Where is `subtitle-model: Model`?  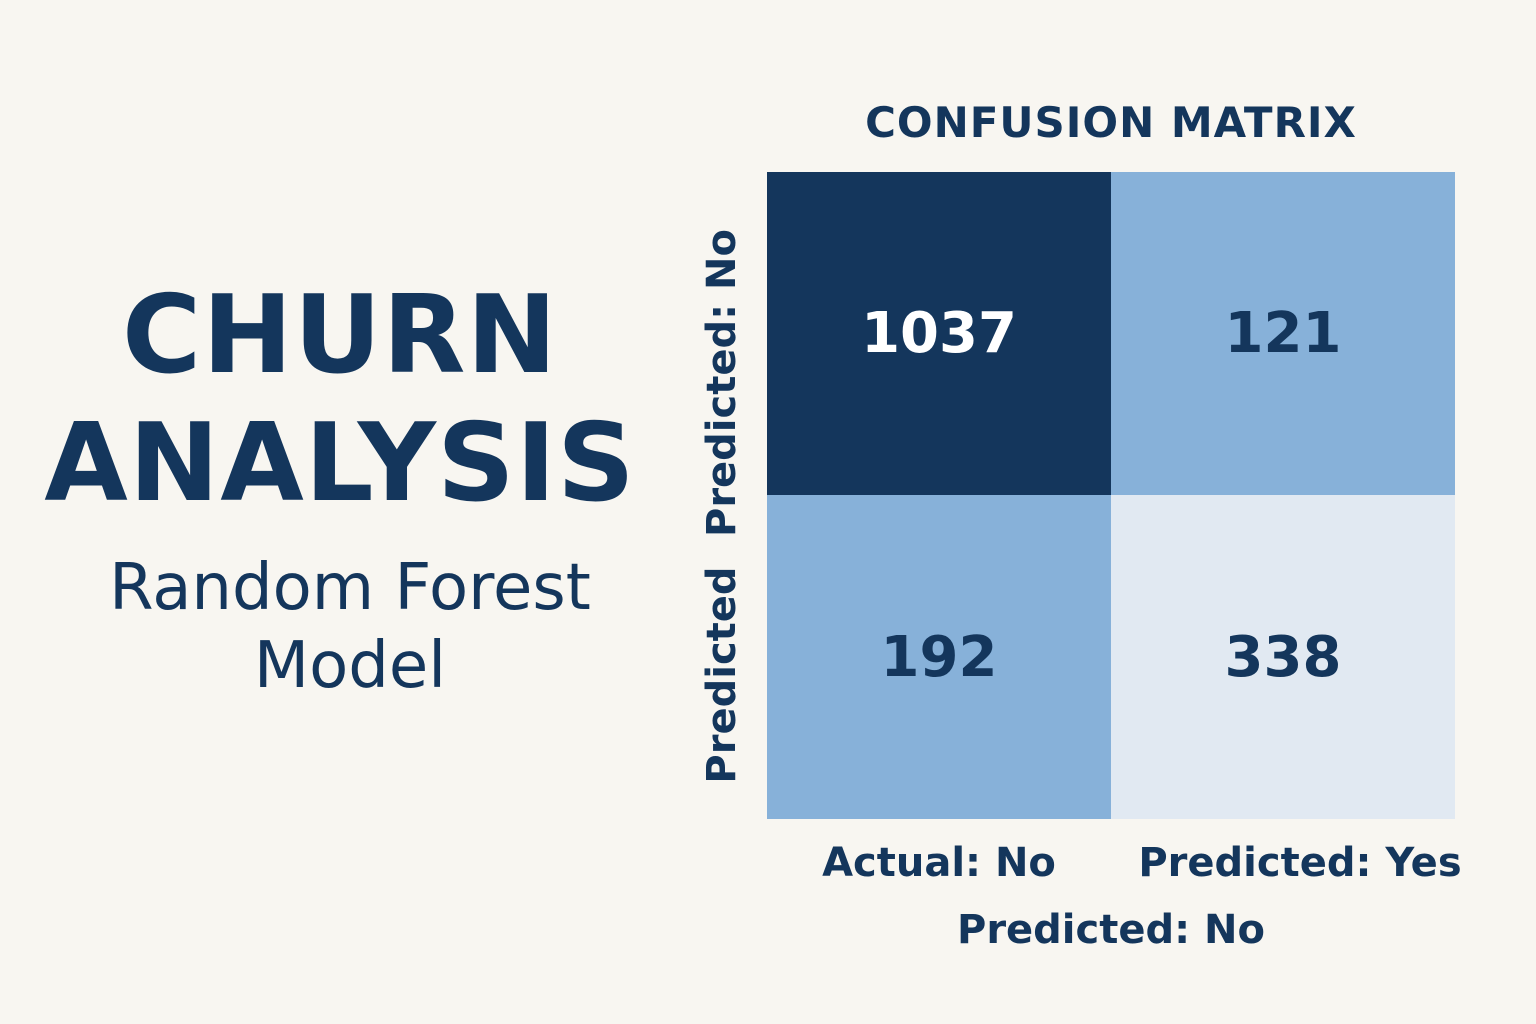
subtitle-model: Model is located at coordinates (350, 666).